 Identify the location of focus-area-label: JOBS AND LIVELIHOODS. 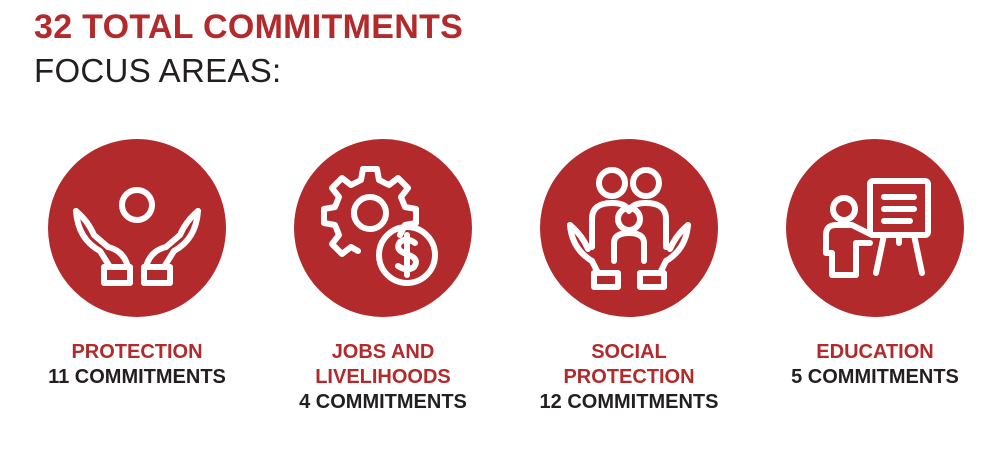
(383, 364).